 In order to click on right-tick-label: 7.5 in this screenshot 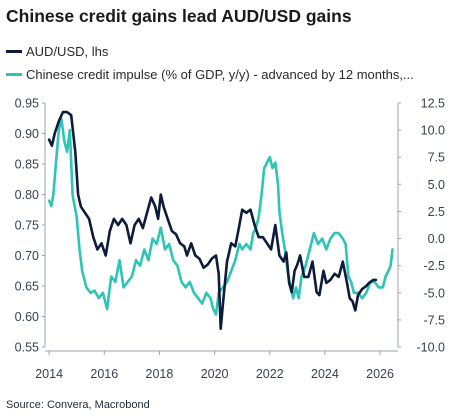, I will do `click(436, 158)`.